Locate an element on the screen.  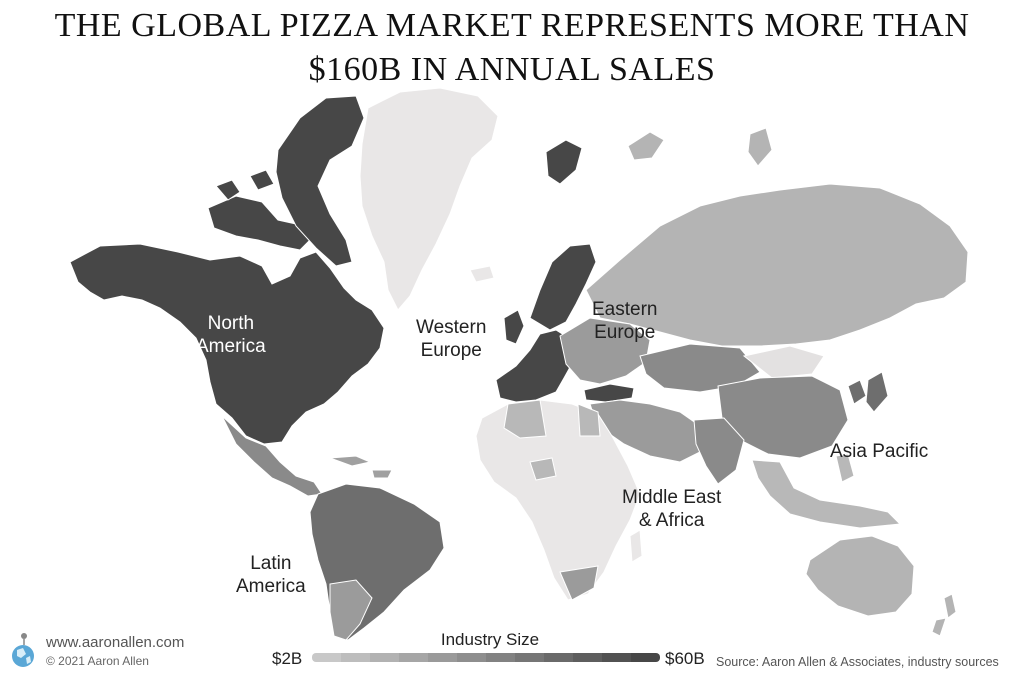
label-eastern-europe-line1: Eastern is located at coordinates (625, 309).